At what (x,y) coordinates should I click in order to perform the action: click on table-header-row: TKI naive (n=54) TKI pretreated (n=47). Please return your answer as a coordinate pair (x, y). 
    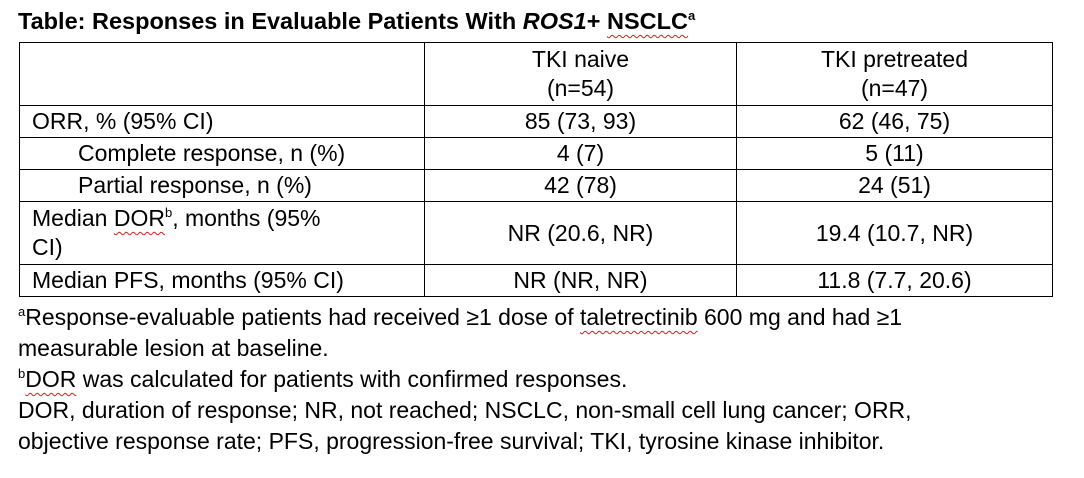
    Looking at the image, I should click on (536, 74).